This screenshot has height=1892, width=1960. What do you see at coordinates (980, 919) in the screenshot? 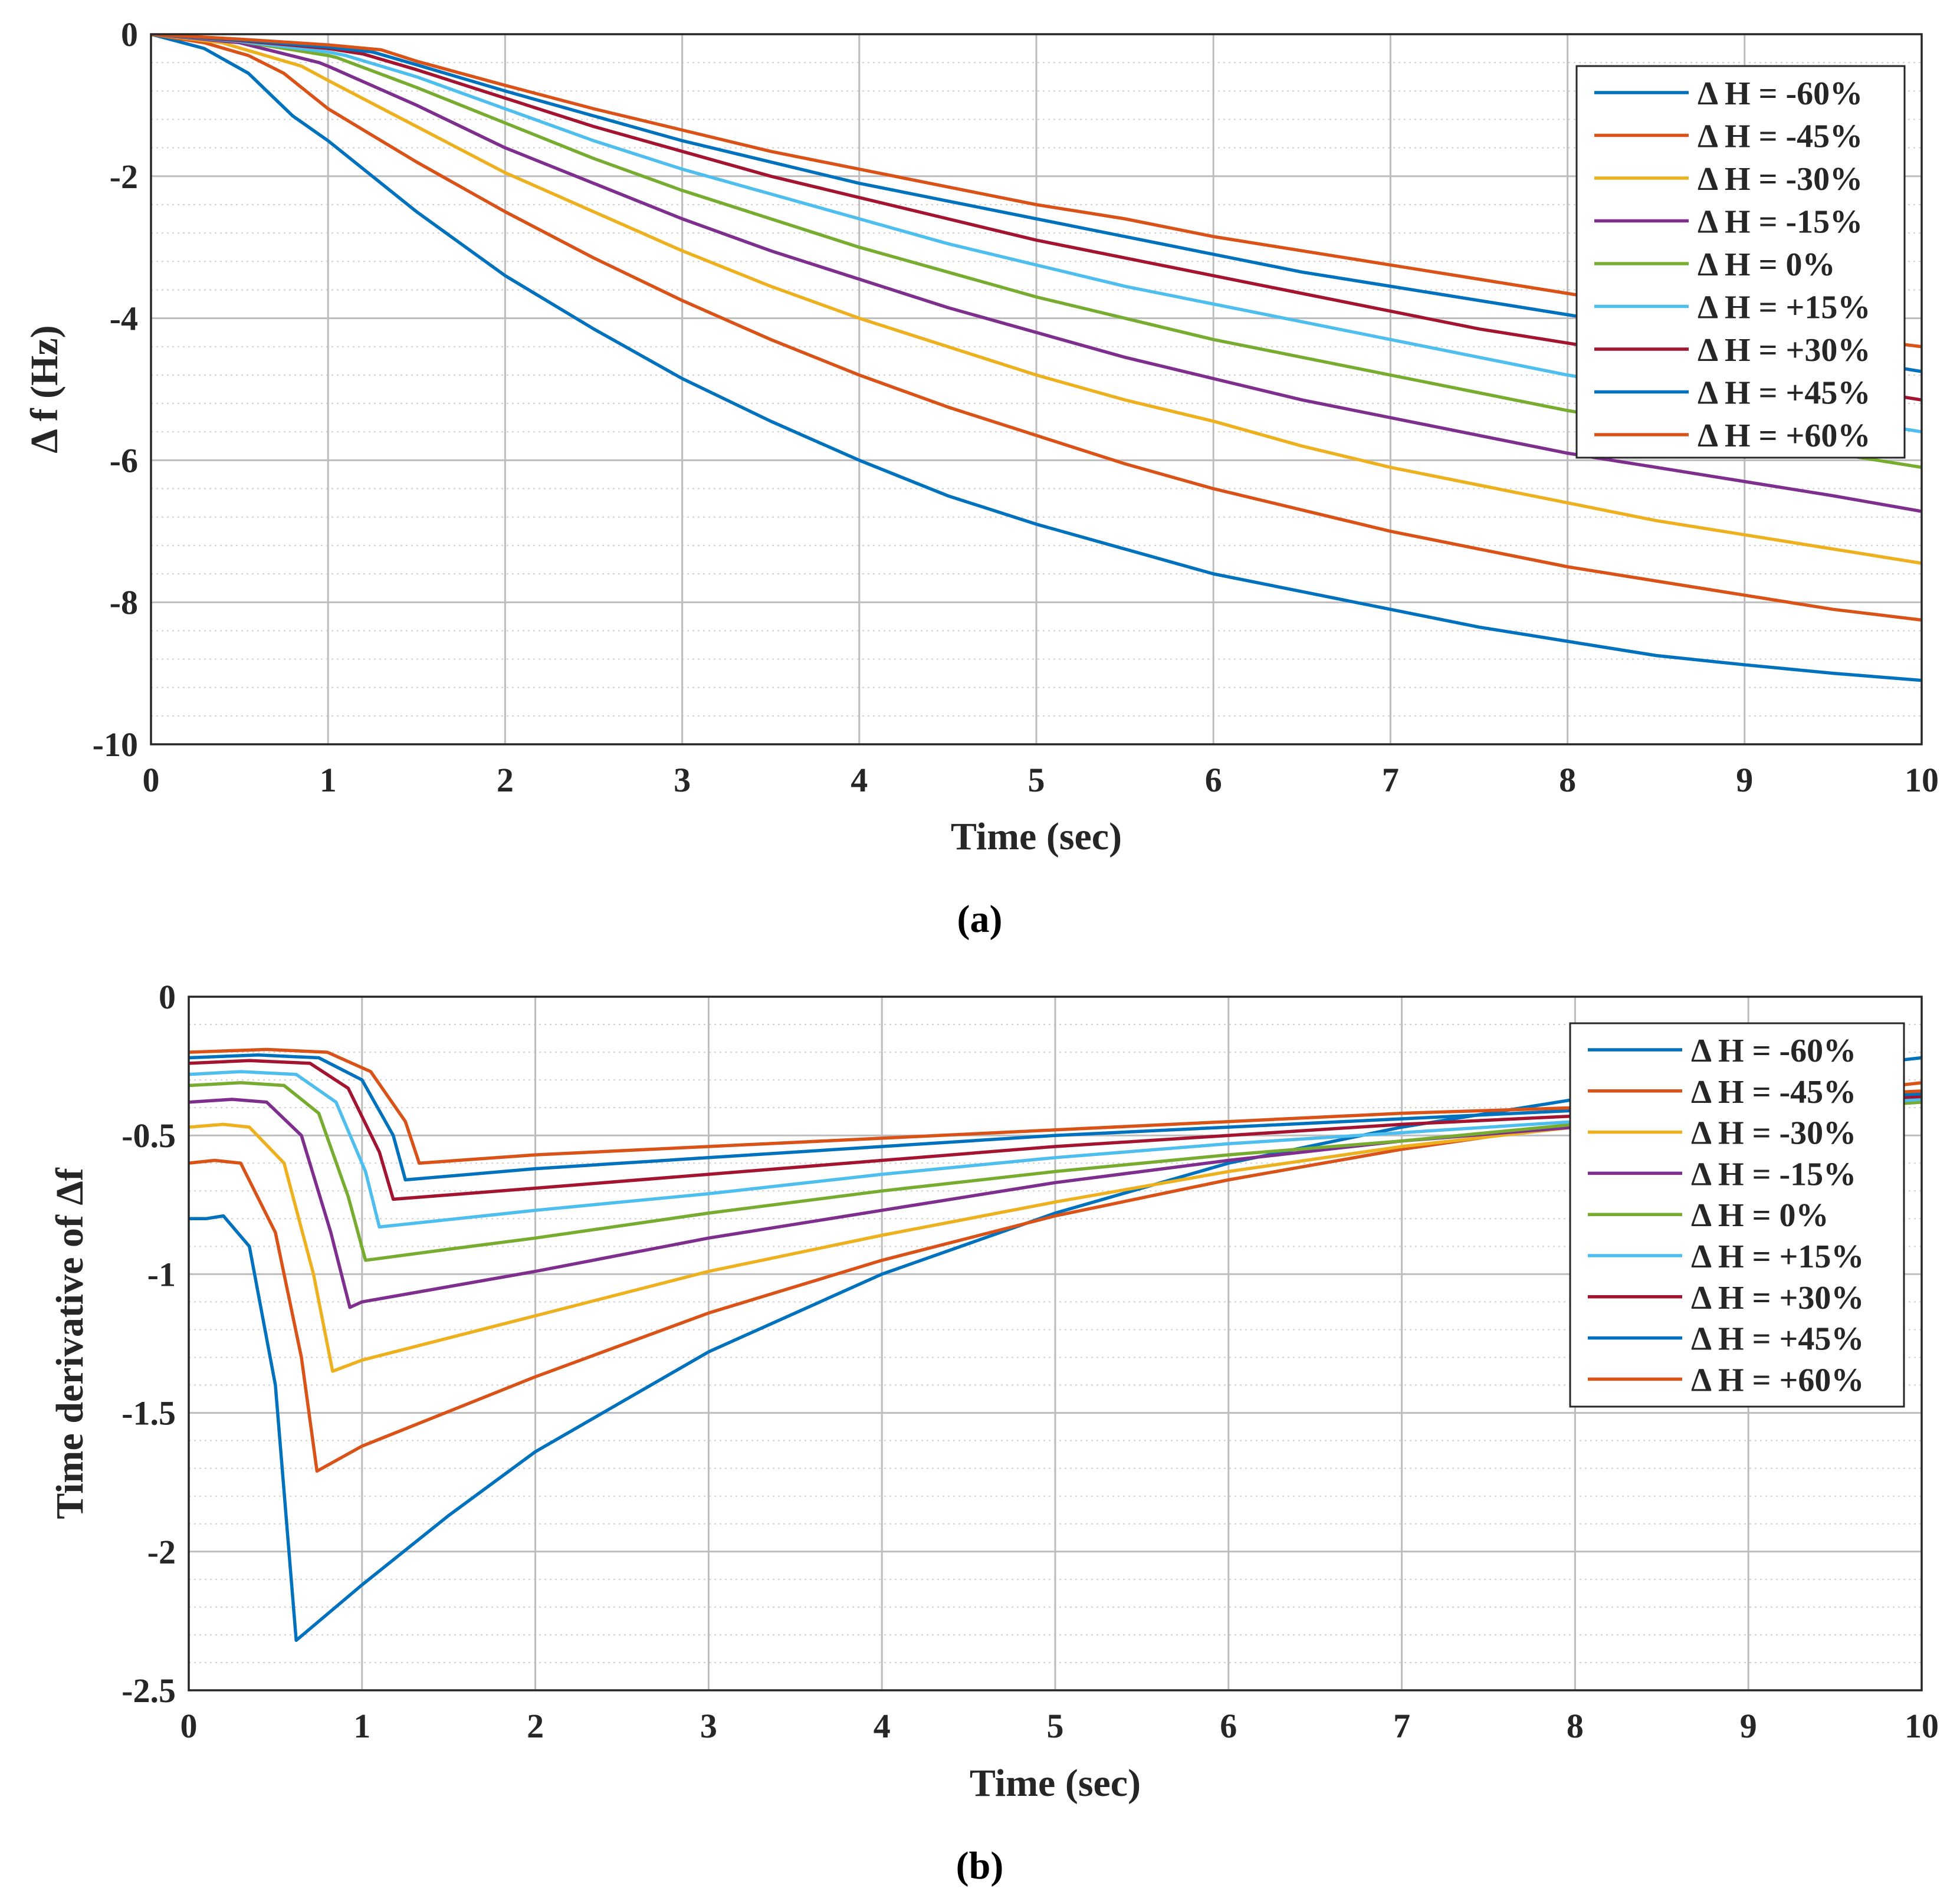
I see `panel-caption: (a)` at bounding box center [980, 919].